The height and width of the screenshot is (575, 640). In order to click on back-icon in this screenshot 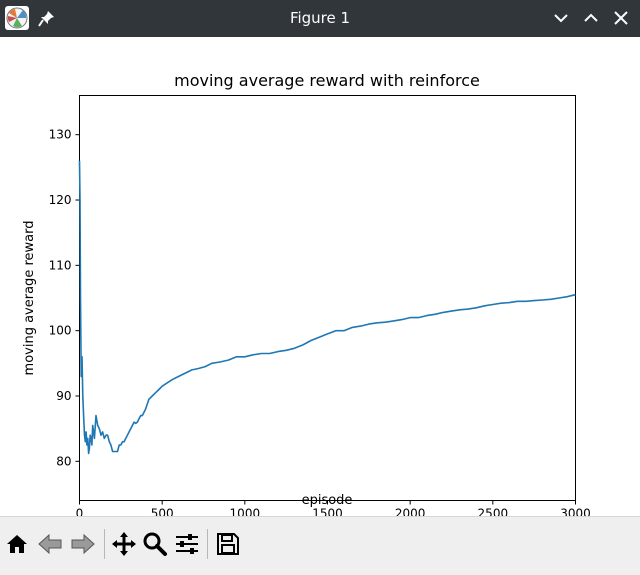, I will do `click(50, 544)`.